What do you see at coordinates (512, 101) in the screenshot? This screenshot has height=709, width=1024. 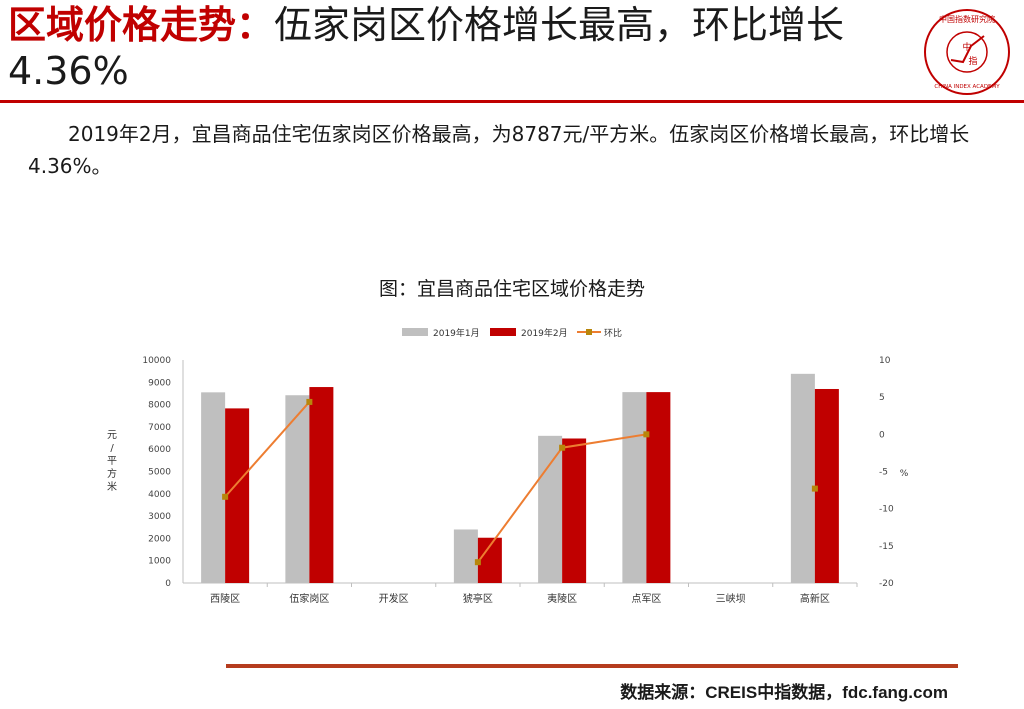 I see `title-divider` at bounding box center [512, 101].